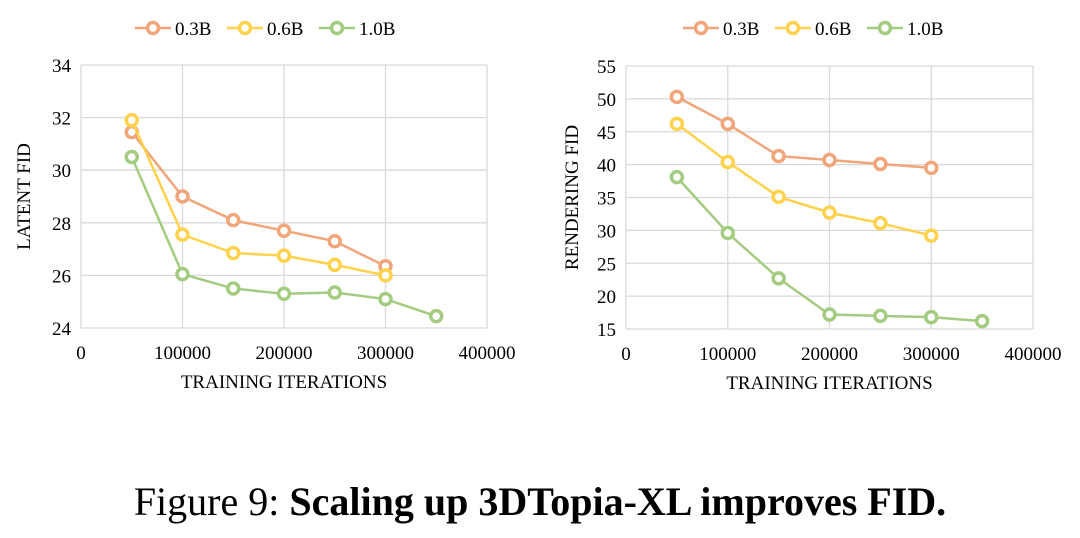  What do you see at coordinates (62, 66) in the screenshot?
I see `y-tick-label: 34` at bounding box center [62, 66].